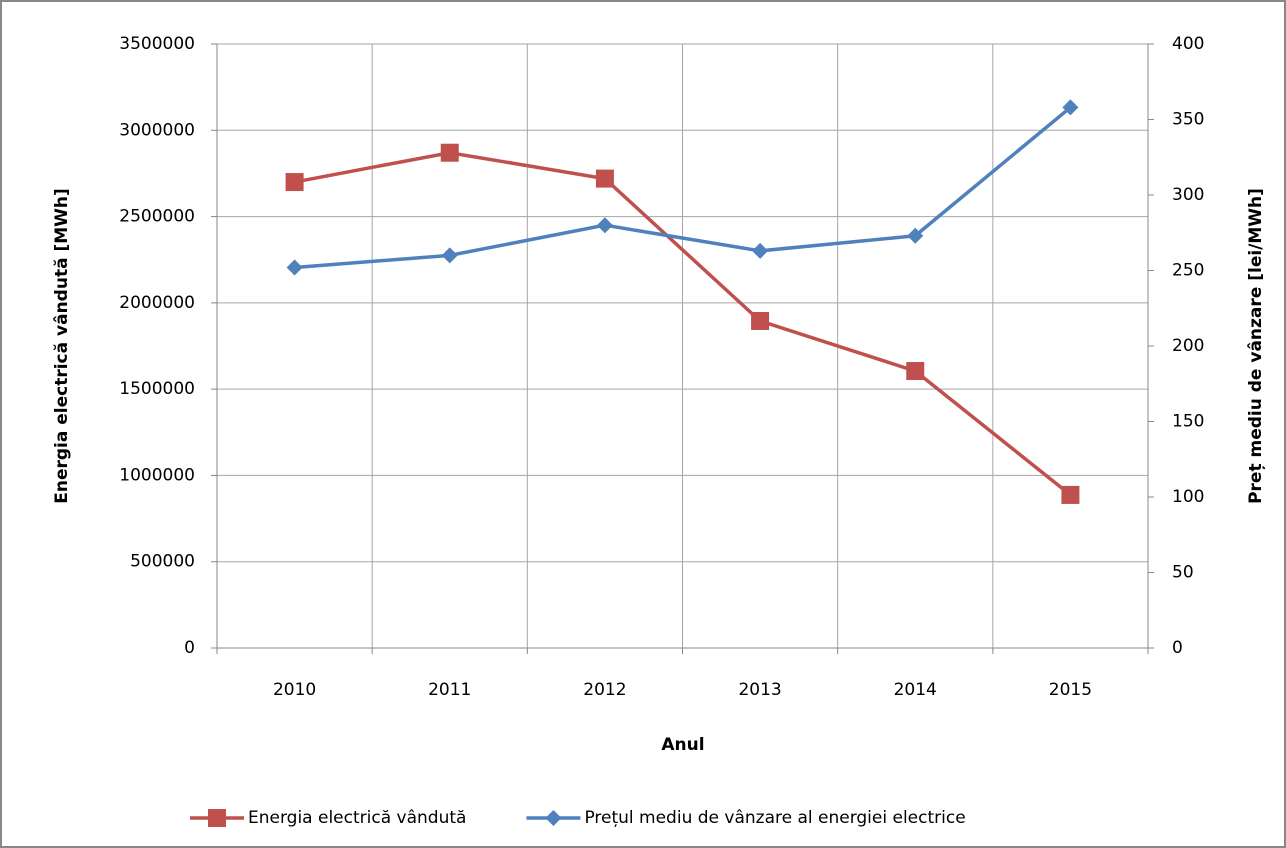 The image size is (1286, 848). Describe the element at coordinates (1188, 44) in the screenshot. I see `y2-tick-label: 400` at that location.